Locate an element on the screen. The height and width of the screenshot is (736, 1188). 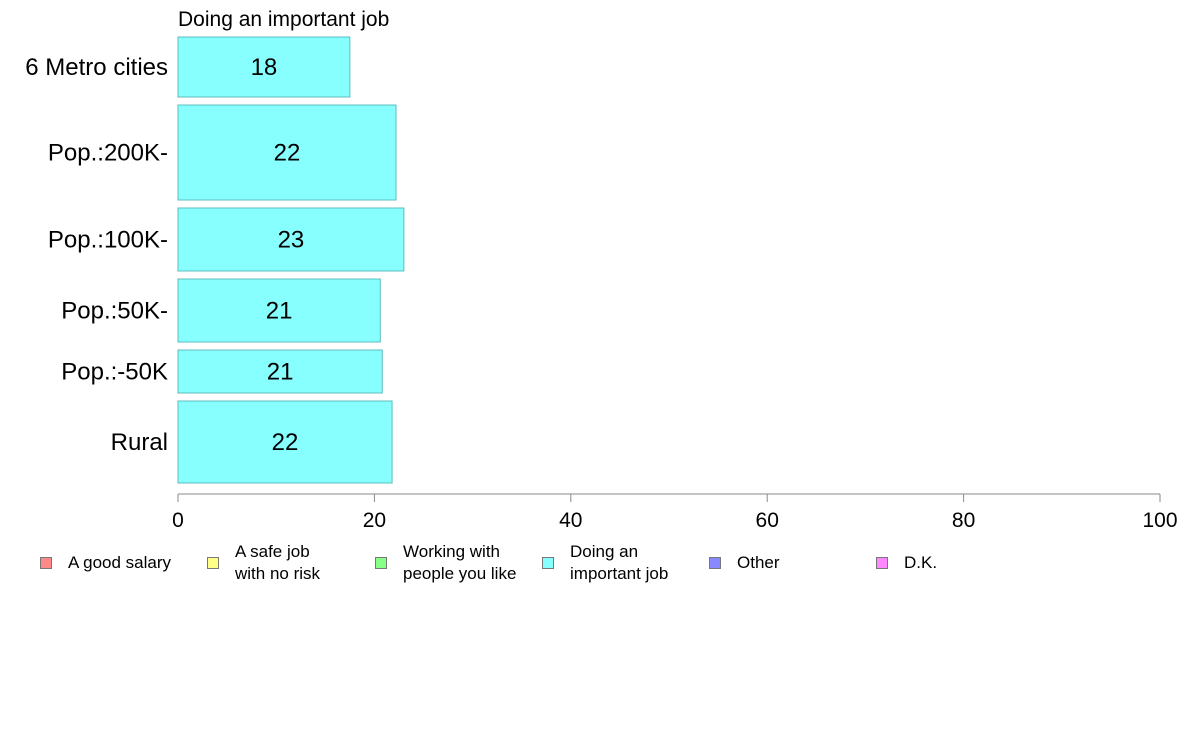
legend-item: Other is located at coordinates (744, 563).